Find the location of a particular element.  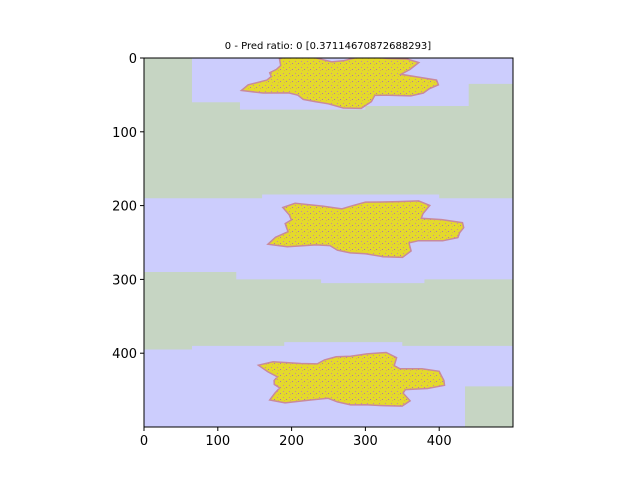

x-tick-label-300: 300 is located at coordinates (365, 441).